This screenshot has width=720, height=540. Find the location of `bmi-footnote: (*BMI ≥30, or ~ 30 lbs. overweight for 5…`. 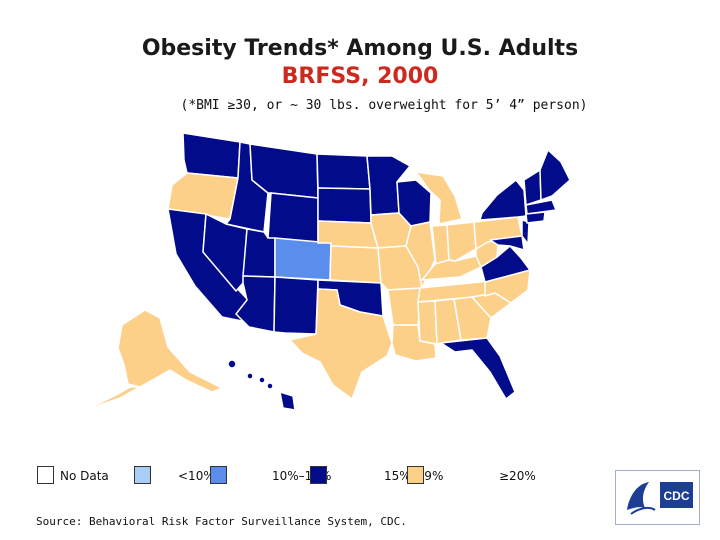

bmi-footnote: (*BMI ≥30, or ~ 30 lbs. overweight for 5… is located at coordinates (384, 105).